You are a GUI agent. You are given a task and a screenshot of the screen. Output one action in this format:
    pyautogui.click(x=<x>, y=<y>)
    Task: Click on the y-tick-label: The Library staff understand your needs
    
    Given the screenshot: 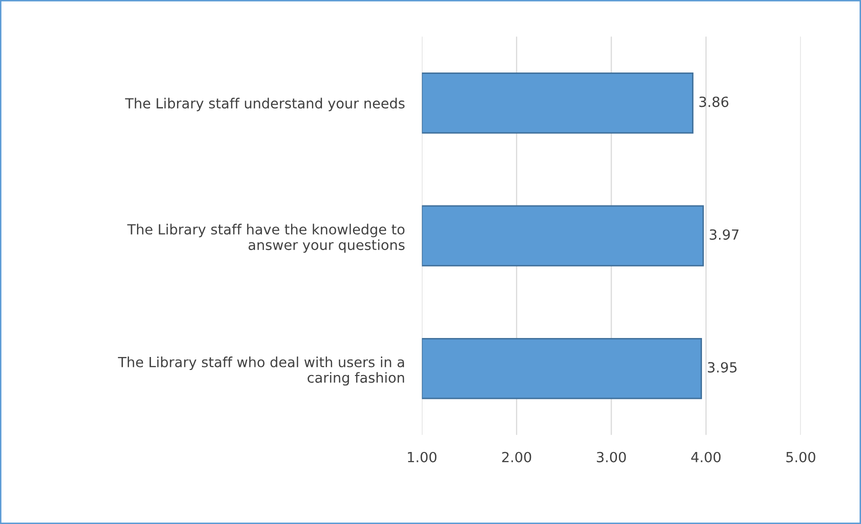 What is the action you would take?
    pyautogui.click(x=265, y=105)
    